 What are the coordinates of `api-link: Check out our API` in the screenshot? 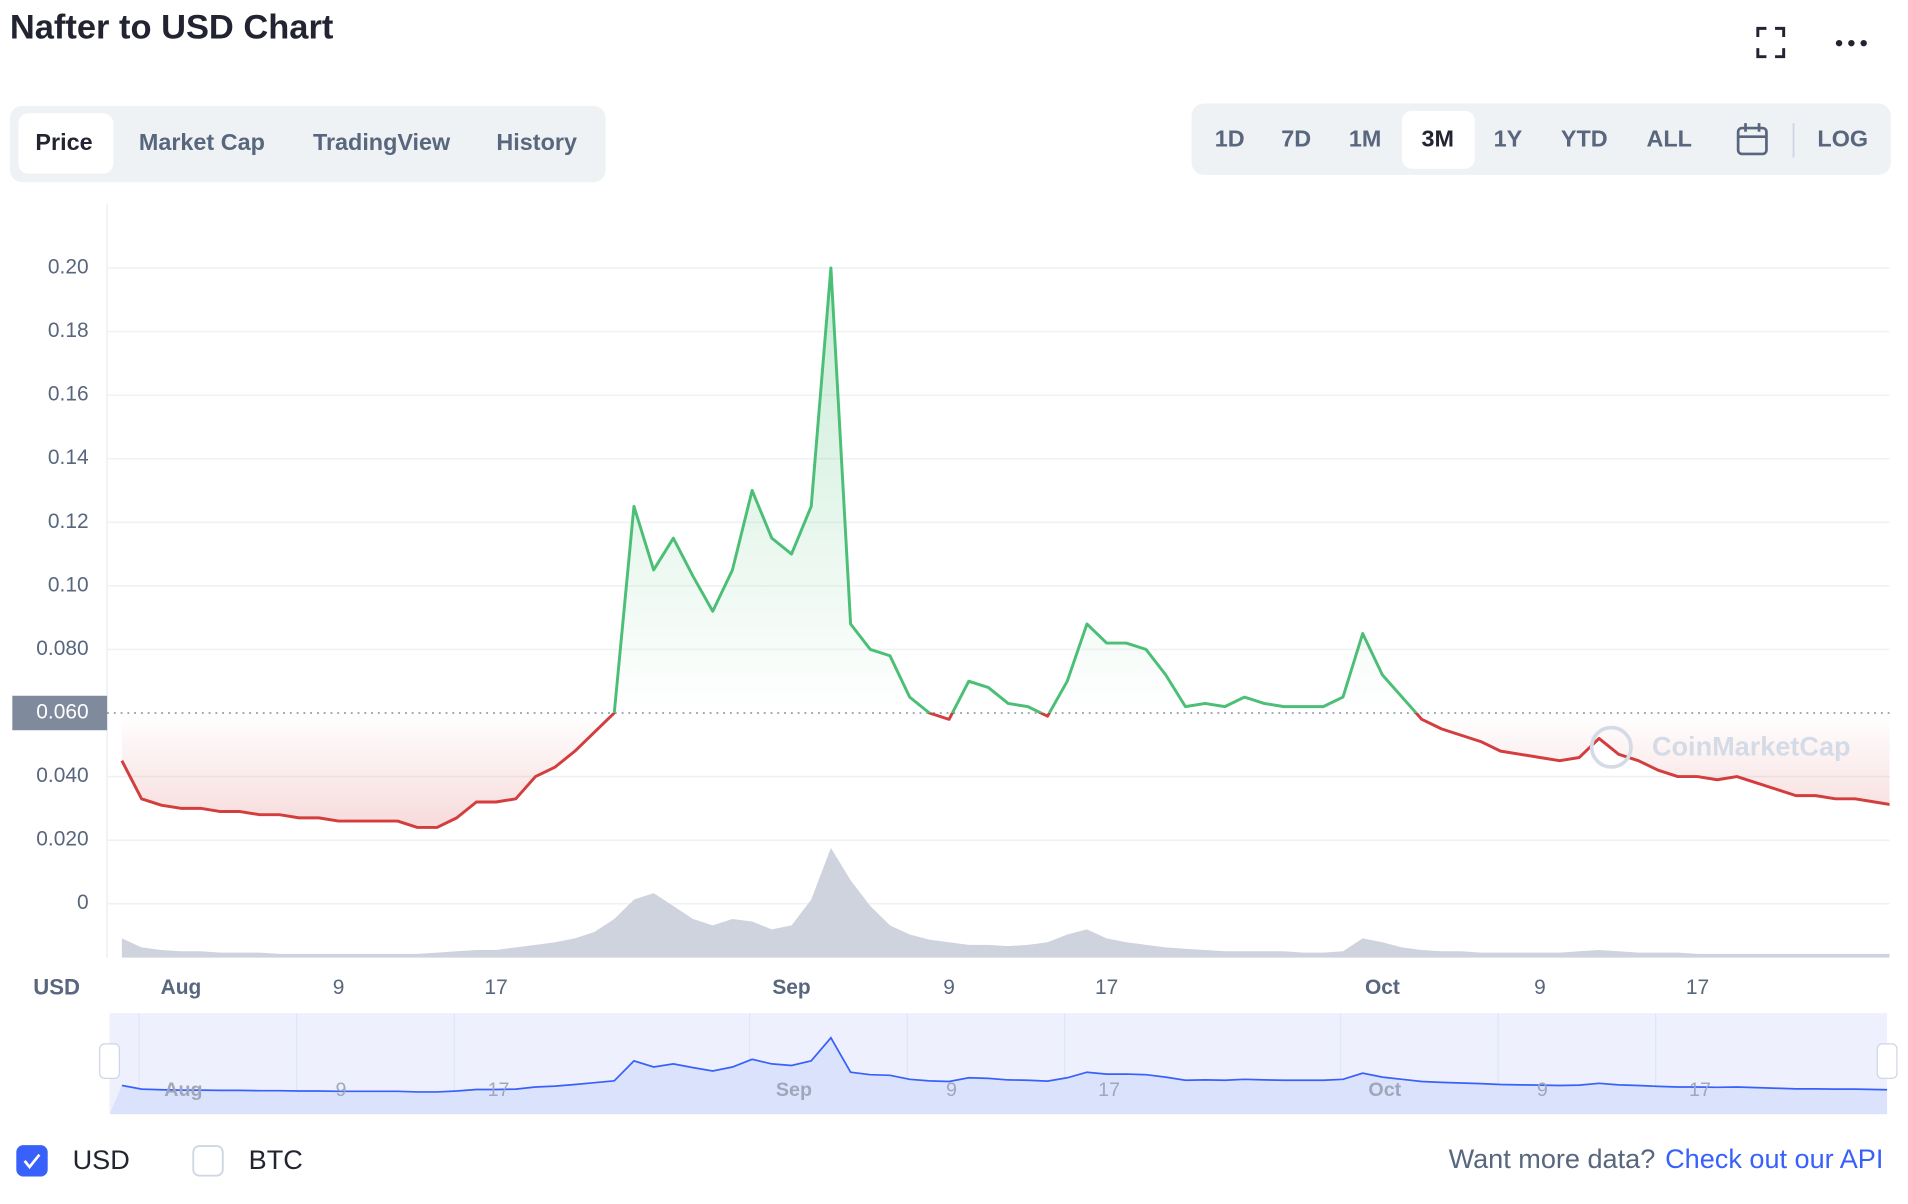 It's located at (1774, 1158).